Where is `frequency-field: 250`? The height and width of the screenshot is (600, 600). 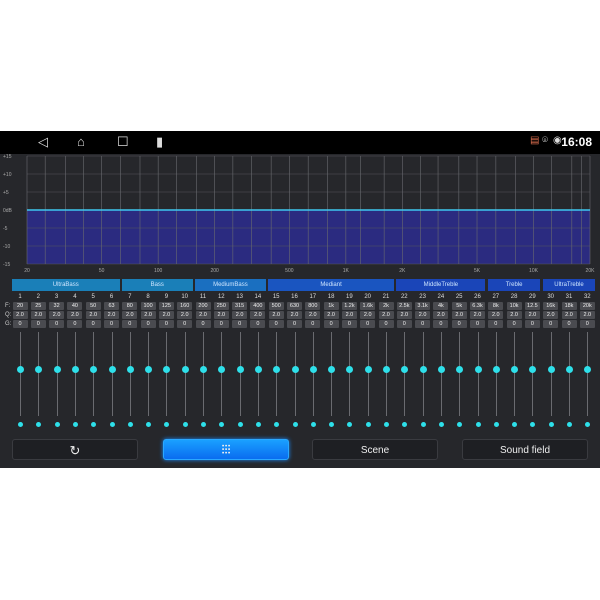
frequency-field: 250 is located at coordinates (221, 306).